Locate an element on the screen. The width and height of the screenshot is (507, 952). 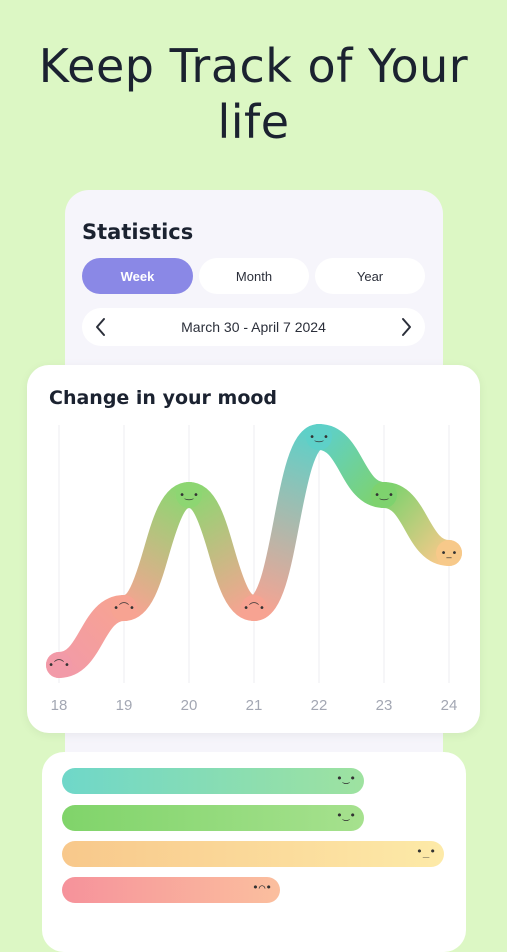
x-tick-label: 24 is located at coordinates (449, 705).